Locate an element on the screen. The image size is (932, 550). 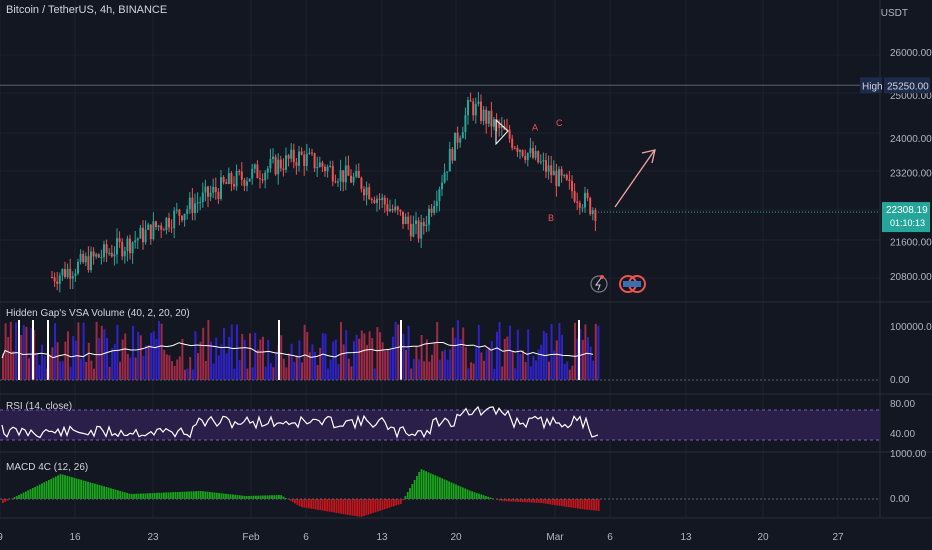
projection-arrow is located at coordinates (634, 179).